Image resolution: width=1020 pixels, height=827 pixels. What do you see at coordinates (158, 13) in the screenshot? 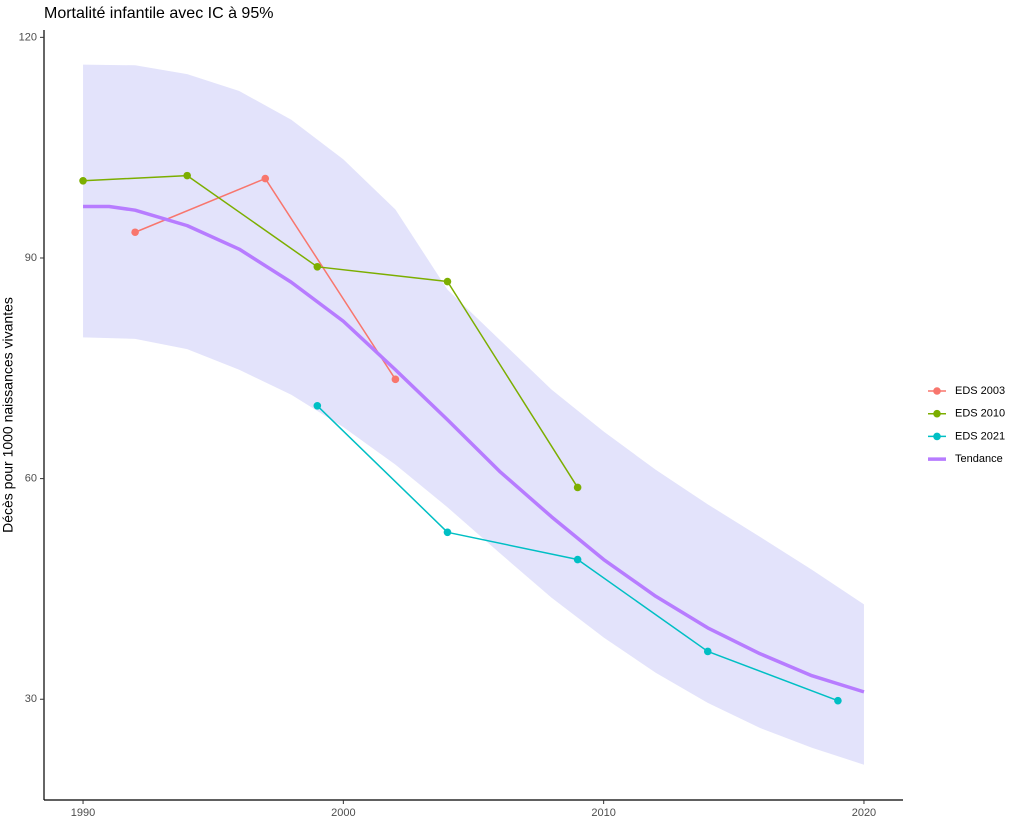
I see `chart-title: Mortalité infantile avec IC à 95%` at bounding box center [158, 13].